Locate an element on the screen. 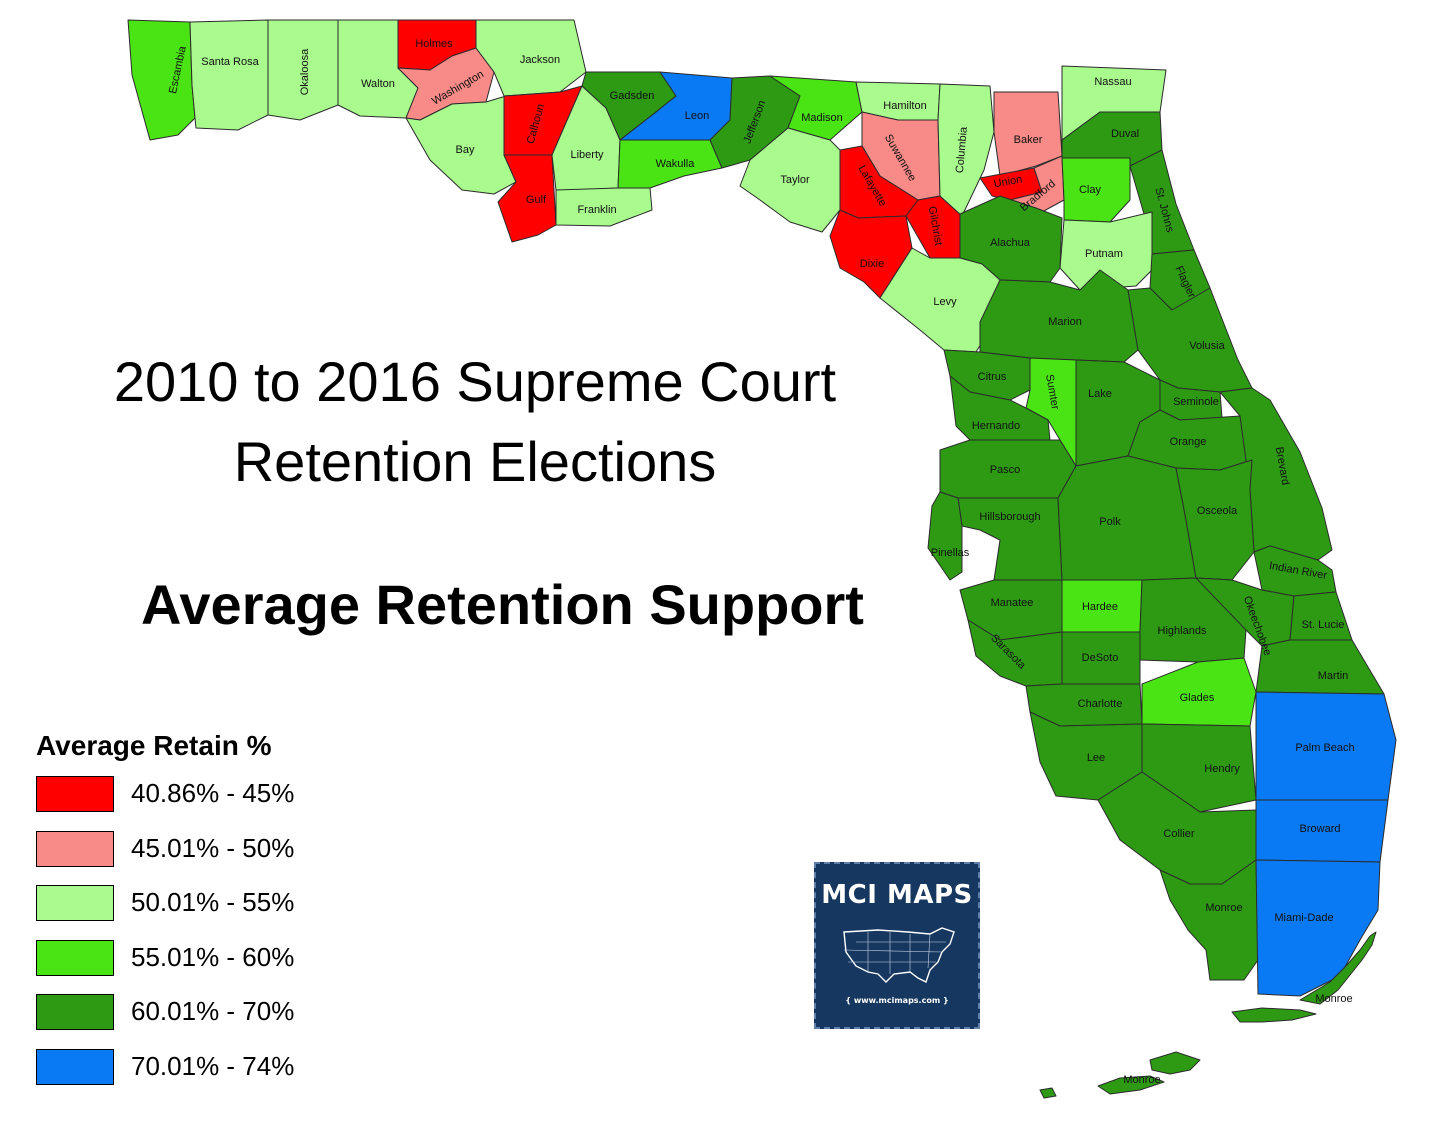 The image size is (1456, 1125). county-miami-dade is located at coordinates (1318, 928).